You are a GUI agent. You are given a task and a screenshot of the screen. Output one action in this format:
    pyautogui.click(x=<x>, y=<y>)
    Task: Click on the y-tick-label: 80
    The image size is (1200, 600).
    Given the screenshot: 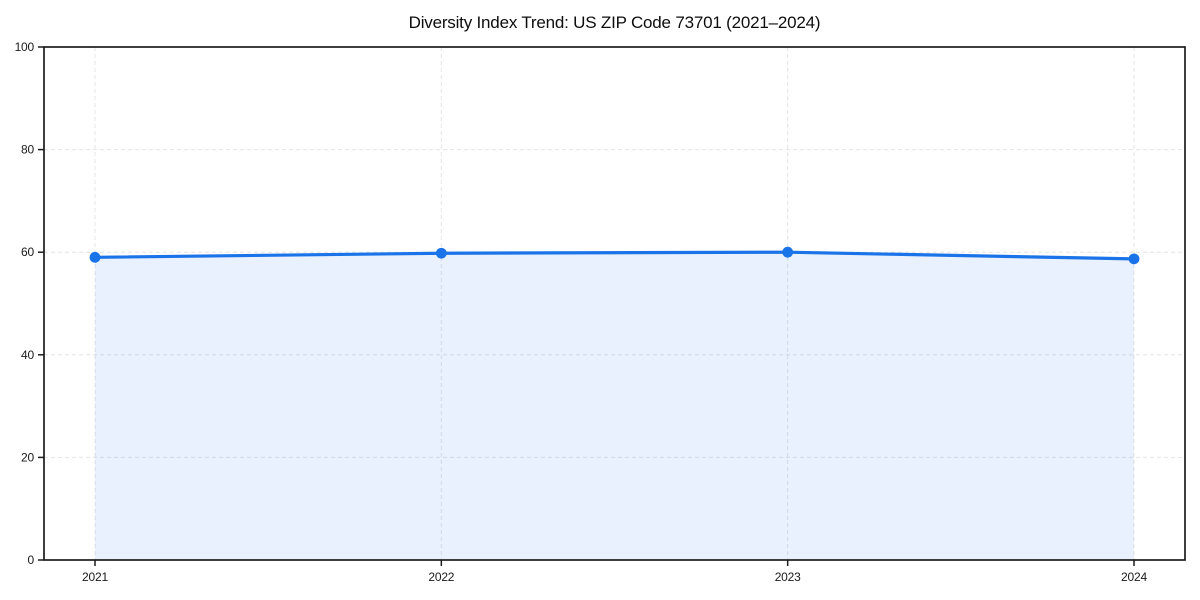 What is the action you would take?
    pyautogui.click(x=27, y=150)
    